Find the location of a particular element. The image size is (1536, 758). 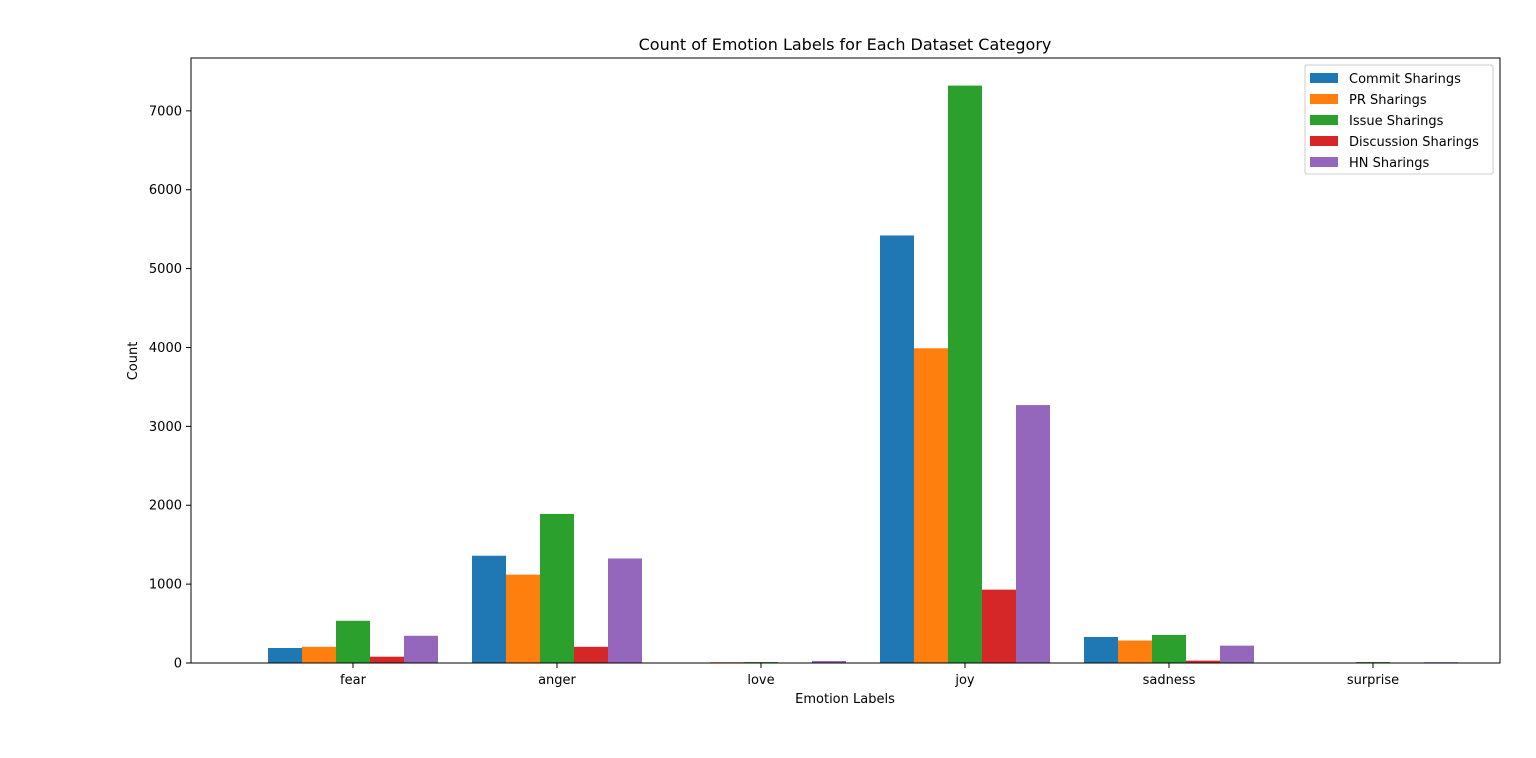

x-tick-label: sadness is located at coordinates (1169, 680).